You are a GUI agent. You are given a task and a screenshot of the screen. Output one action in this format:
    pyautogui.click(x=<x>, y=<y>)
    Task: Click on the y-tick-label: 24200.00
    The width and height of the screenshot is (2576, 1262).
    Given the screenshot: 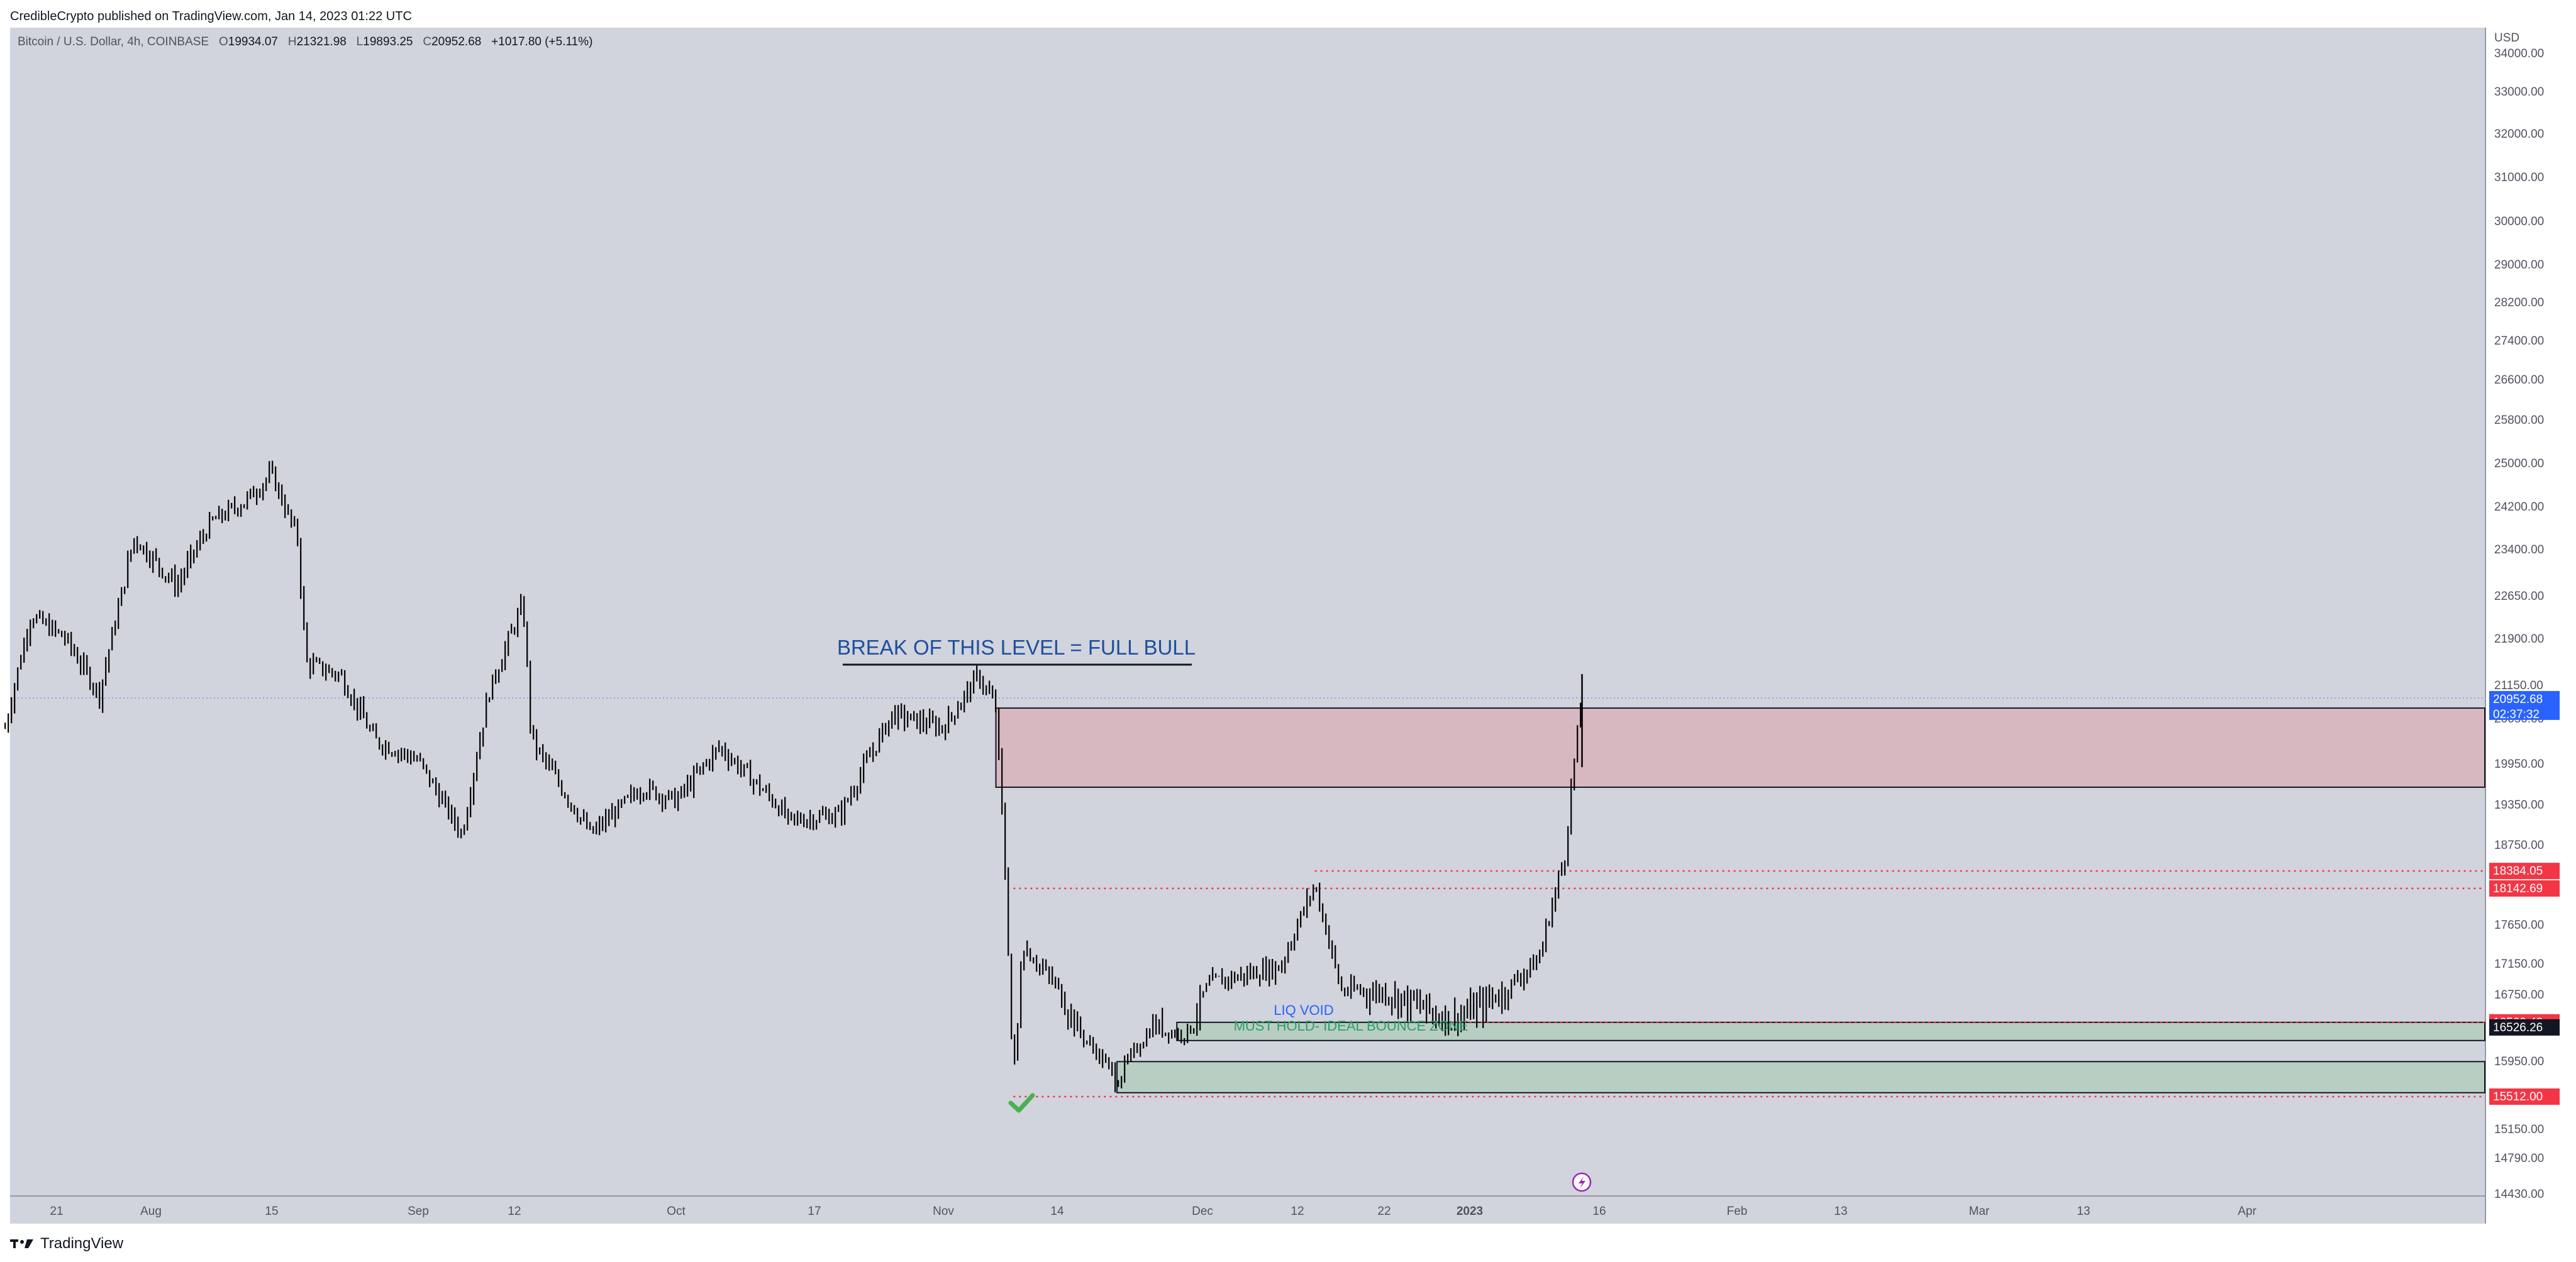 What is the action you would take?
    pyautogui.click(x=2519, y=508)
    